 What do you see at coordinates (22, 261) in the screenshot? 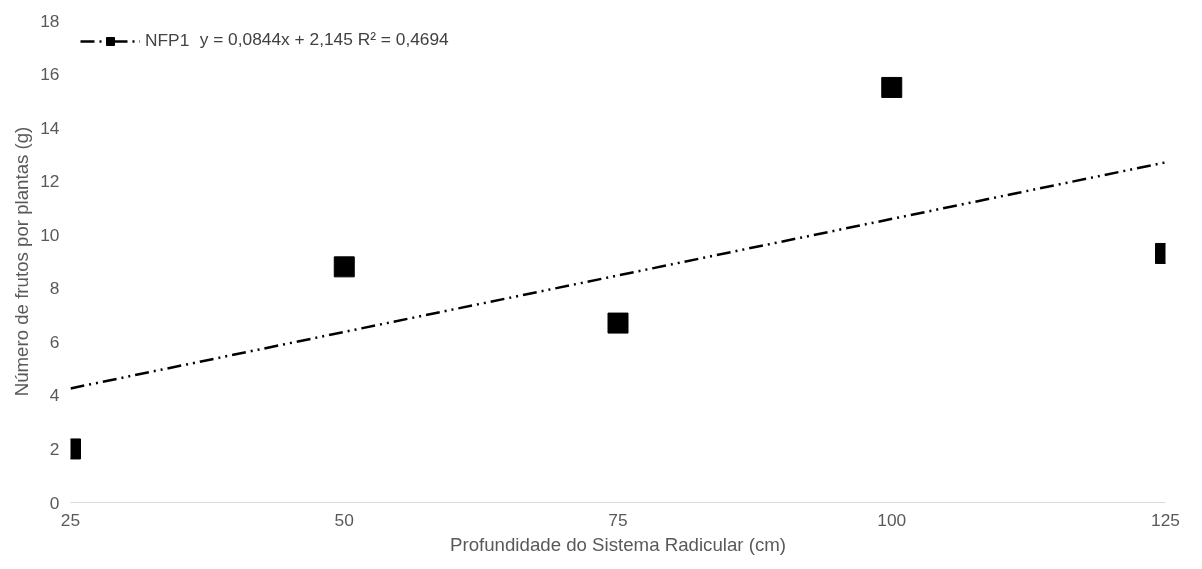
I see `y-axis-title: Número de frutos por plantas (g)` at bounding box center [22, 261].